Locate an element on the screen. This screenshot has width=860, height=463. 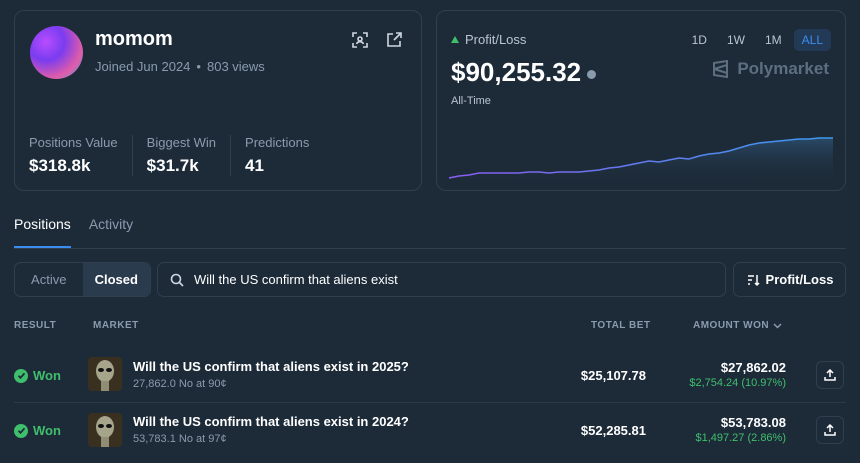
header-market: MARKET is located at coordinates (116, 325).